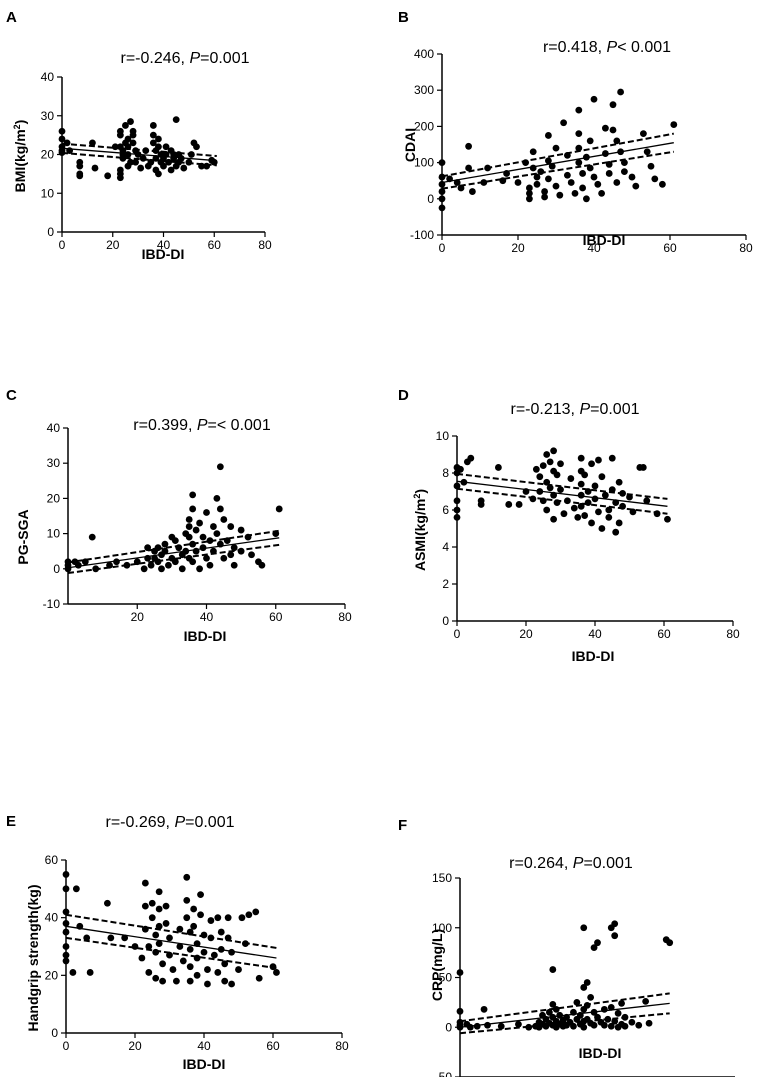  What do you see at coordinates (571, 863) in the screenshot?
I see `stat-text: r=0.264, P=0.001` at bounding box center [571, 863].